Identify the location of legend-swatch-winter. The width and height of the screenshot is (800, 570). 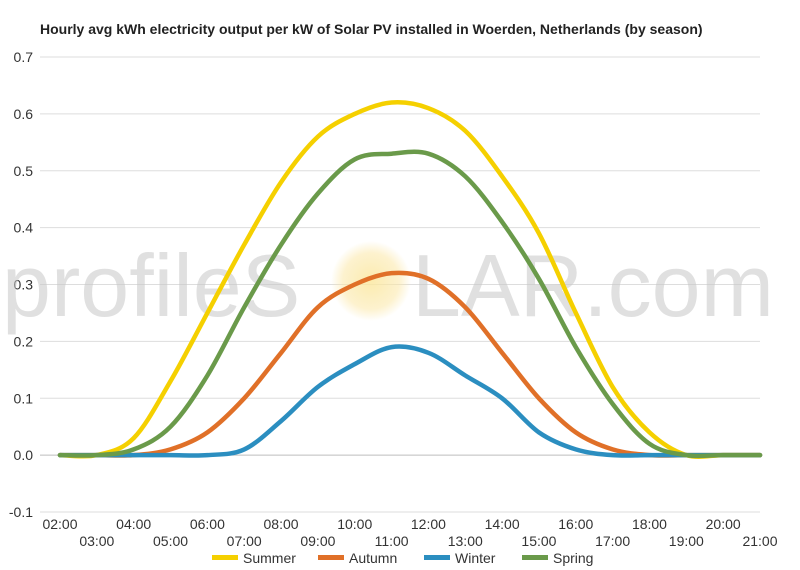
(437, 557).